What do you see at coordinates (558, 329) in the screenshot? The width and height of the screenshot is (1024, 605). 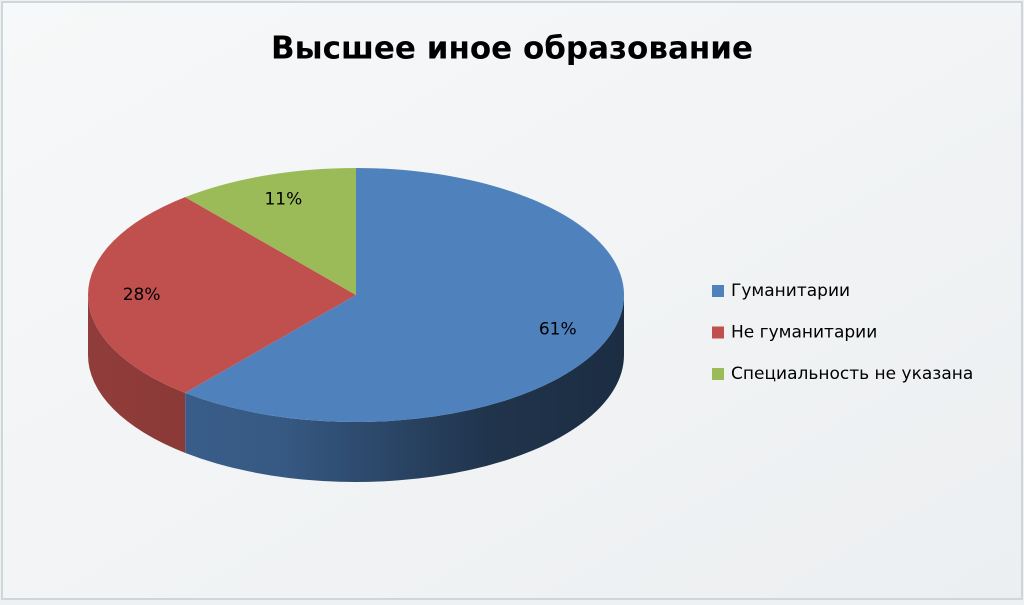 I see `data-label: 61%` at bounding box center [558, 329].